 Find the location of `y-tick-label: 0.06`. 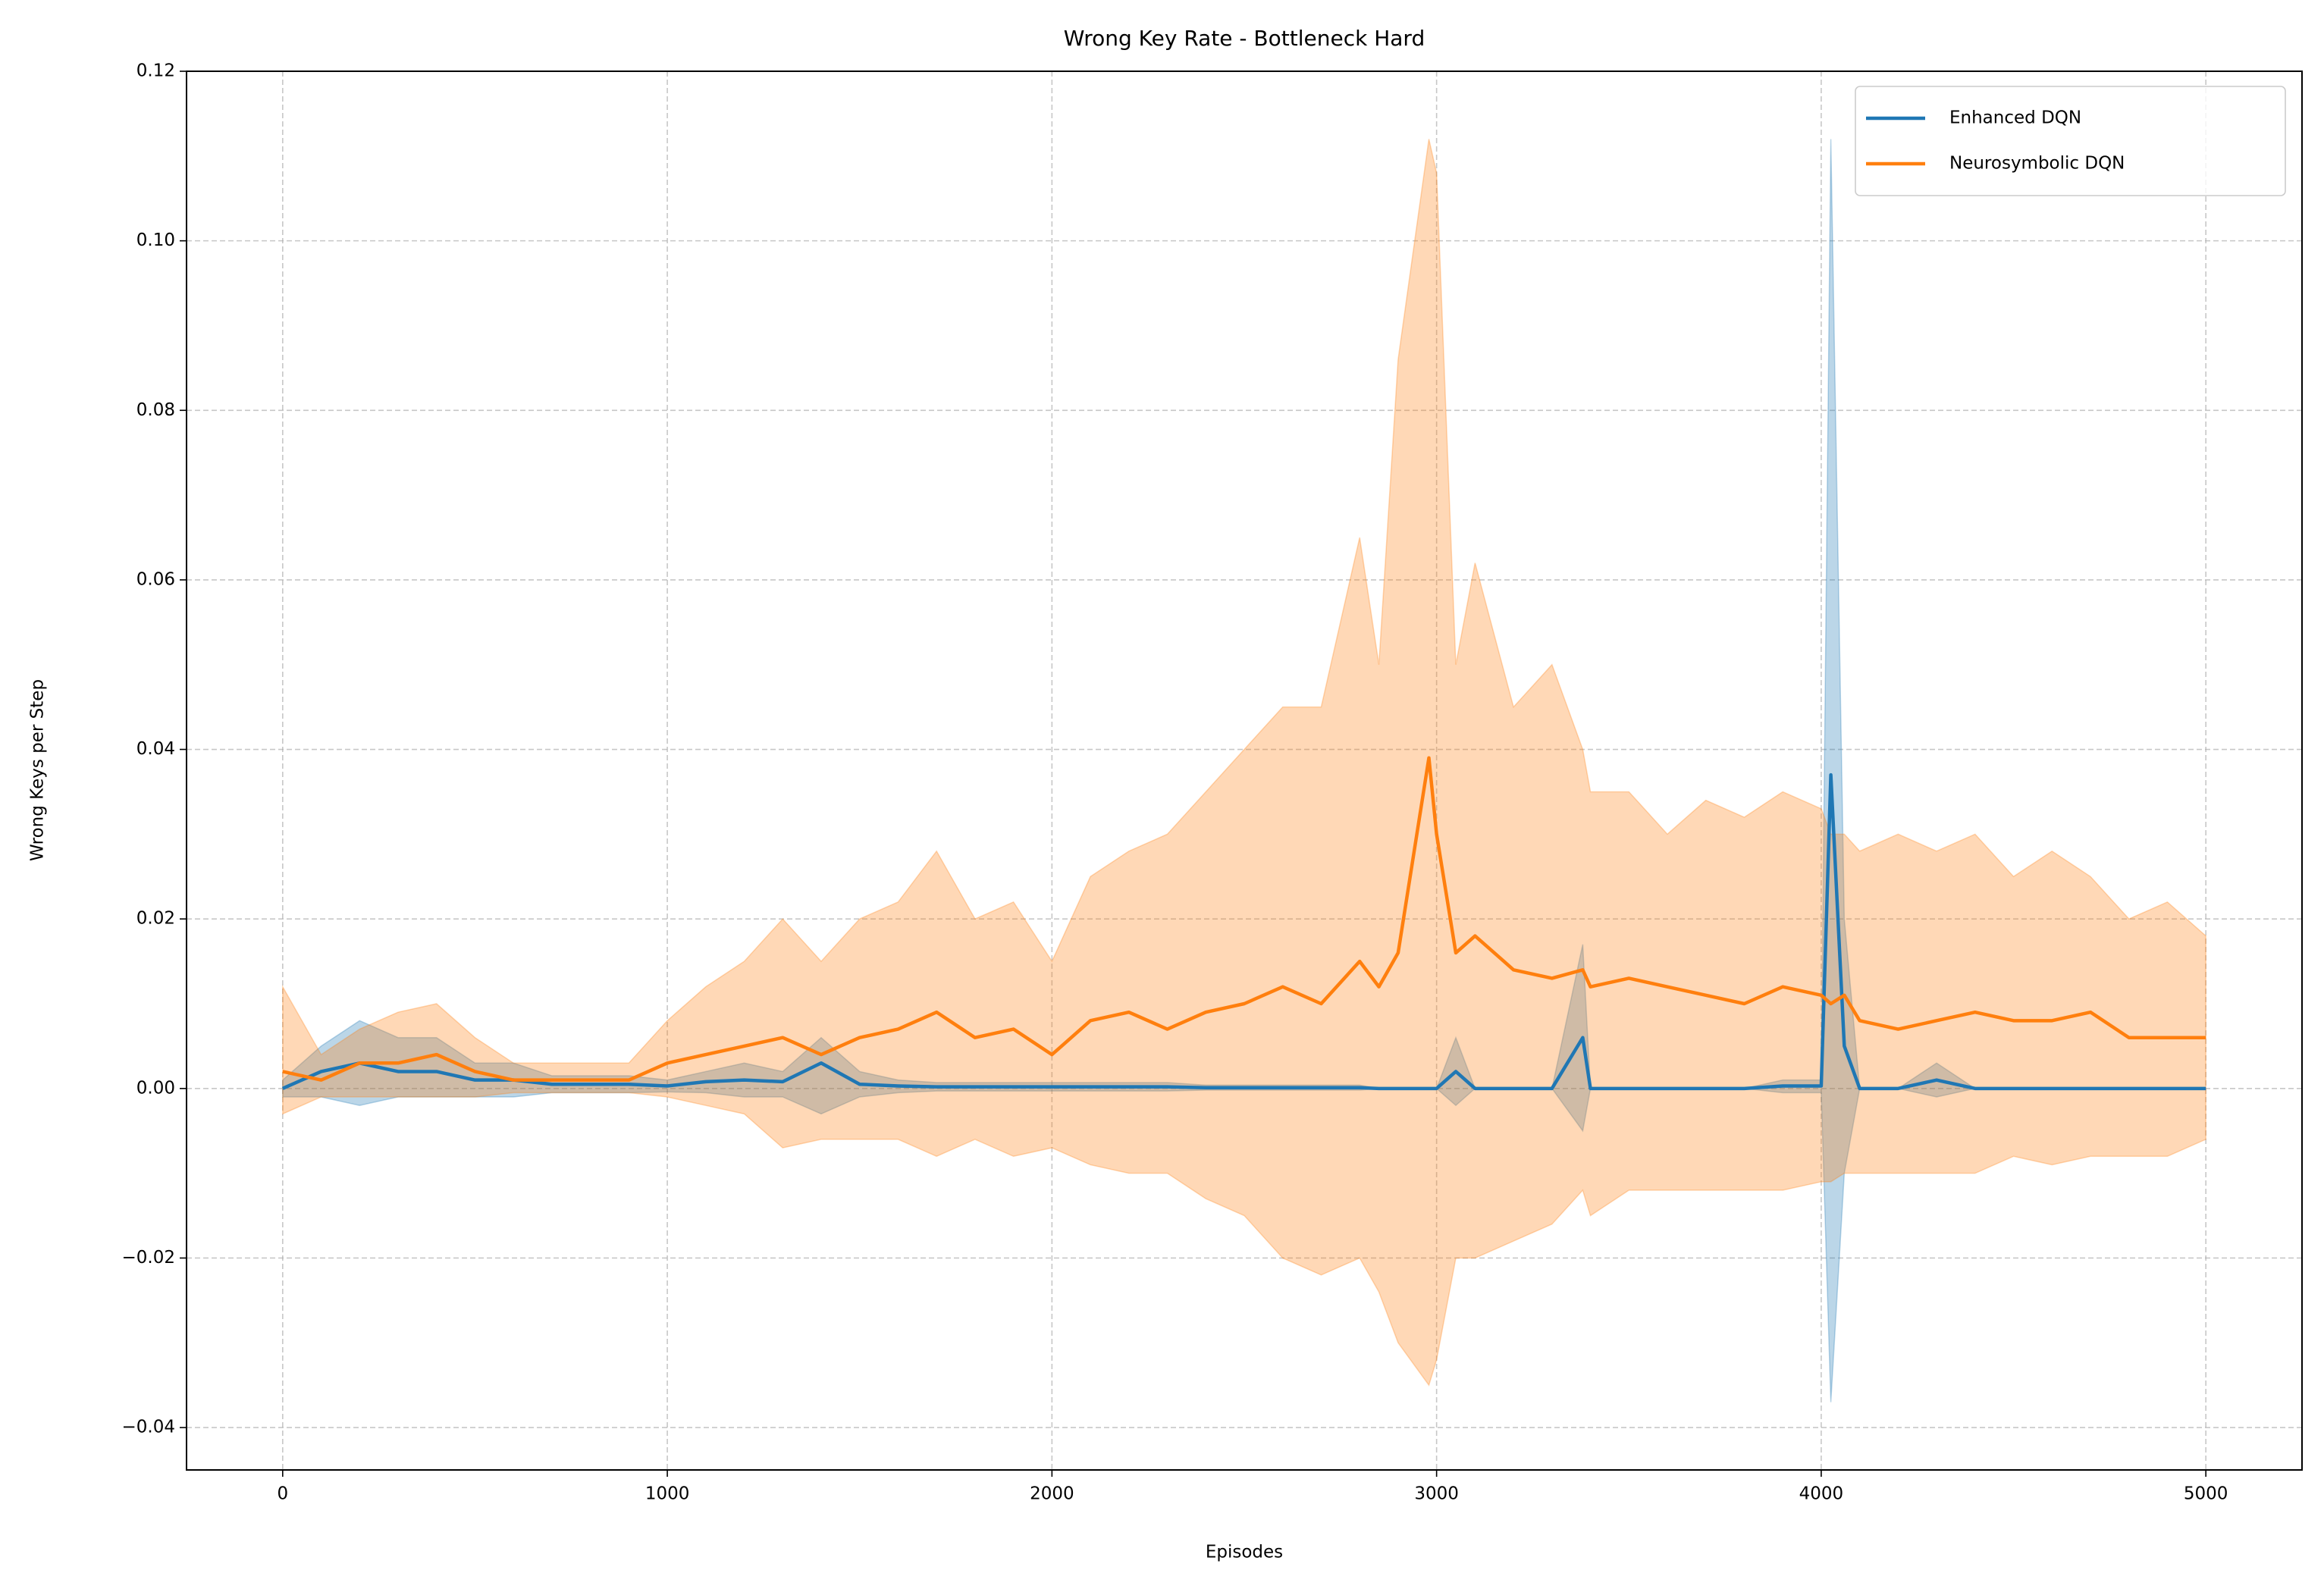

y-tick-label: 0.06 is located at coordinates (155, 579).